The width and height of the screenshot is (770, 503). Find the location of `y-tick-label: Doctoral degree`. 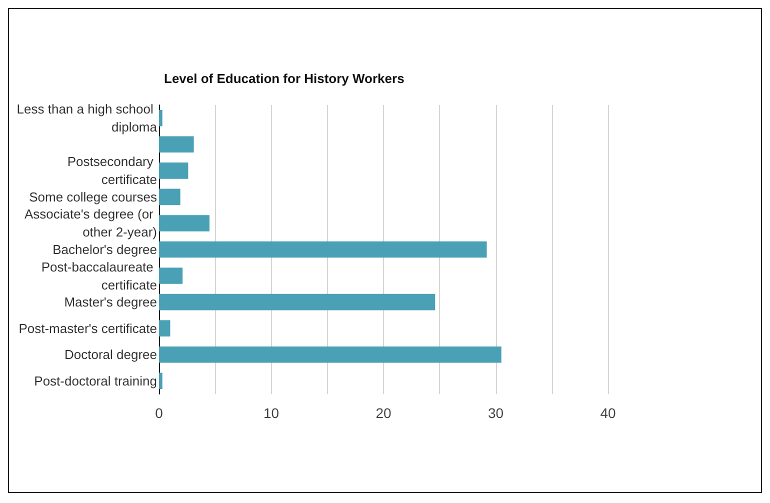

y-tick-label: Doctoral degree is located at coordinates (110, 354).